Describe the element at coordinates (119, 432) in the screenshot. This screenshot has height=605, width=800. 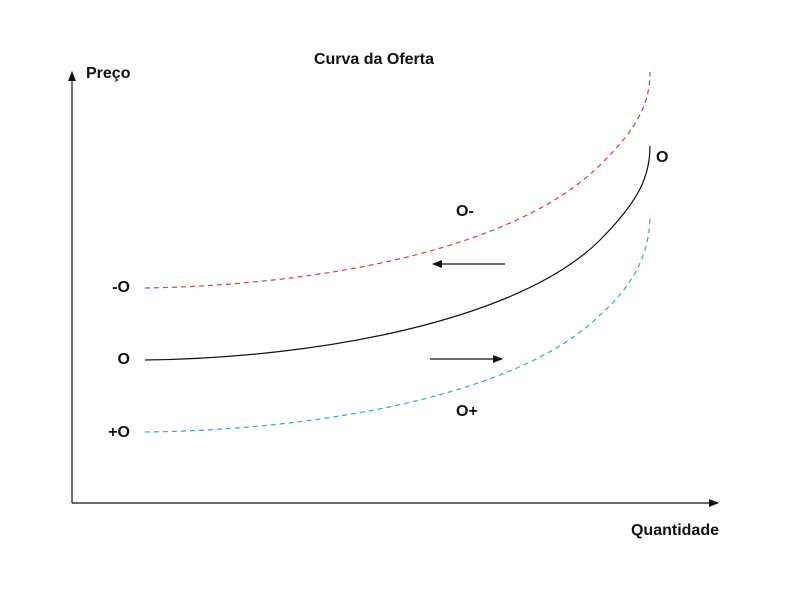
I see `label-increased-left: +O` at that location.